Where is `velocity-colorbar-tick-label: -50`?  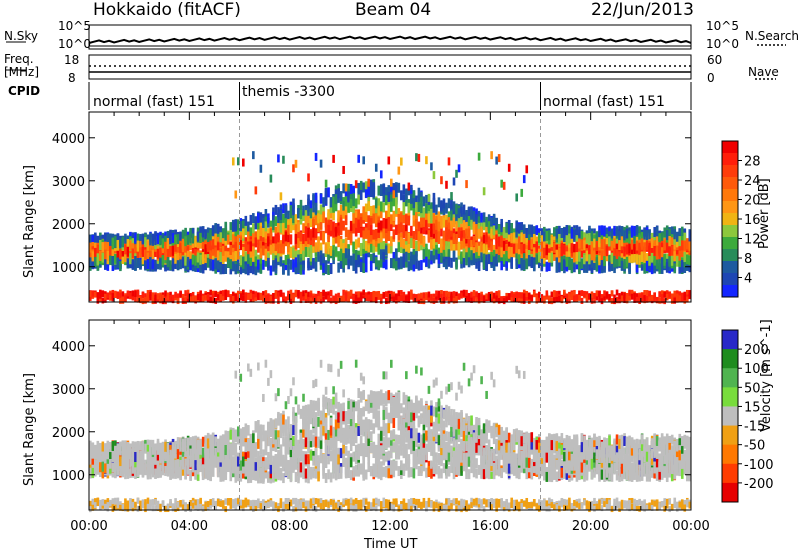
velocity-colorbar-tick-label: -50 is located at coordinates (754, 446).